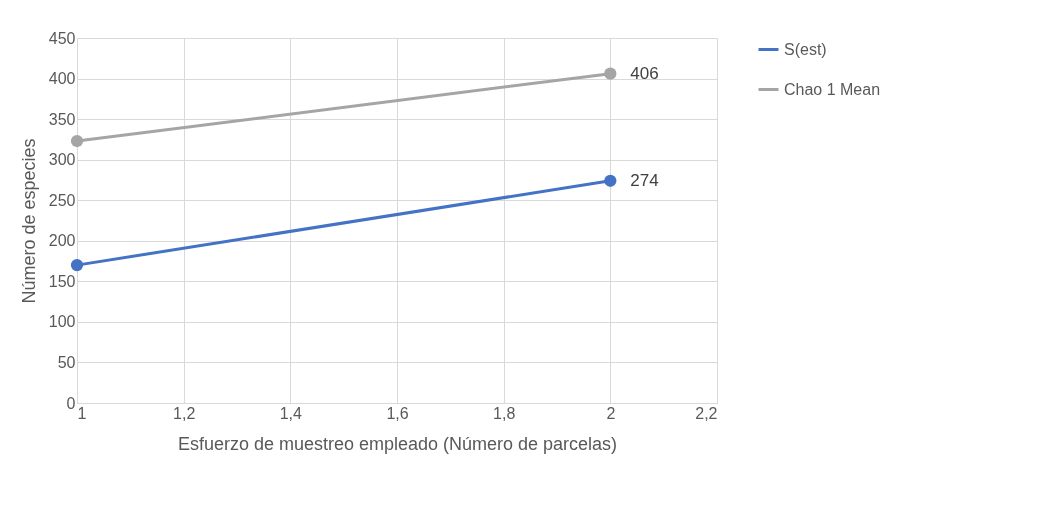  Describe the element at coordinates (832, 89) in the screenshot. I see `legend-label: Chao 1 Mean` at that location.